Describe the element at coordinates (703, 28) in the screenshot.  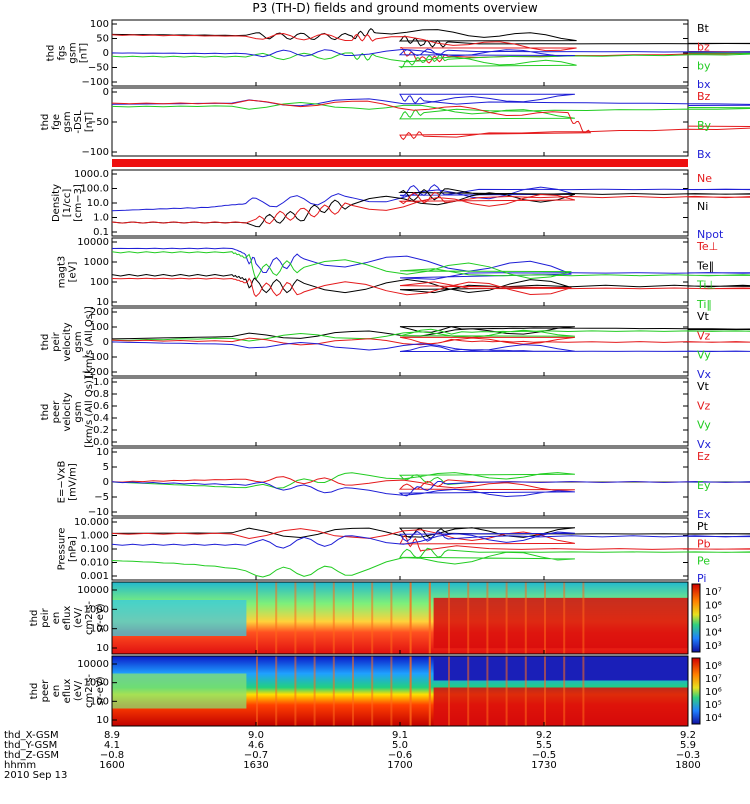
I see `legend-label: Bt` at that location.